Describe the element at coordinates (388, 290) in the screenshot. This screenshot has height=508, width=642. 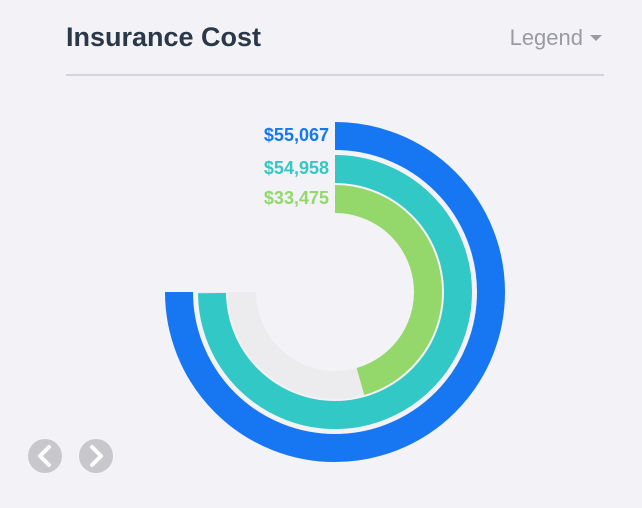
I see `ring-bar` at that location.